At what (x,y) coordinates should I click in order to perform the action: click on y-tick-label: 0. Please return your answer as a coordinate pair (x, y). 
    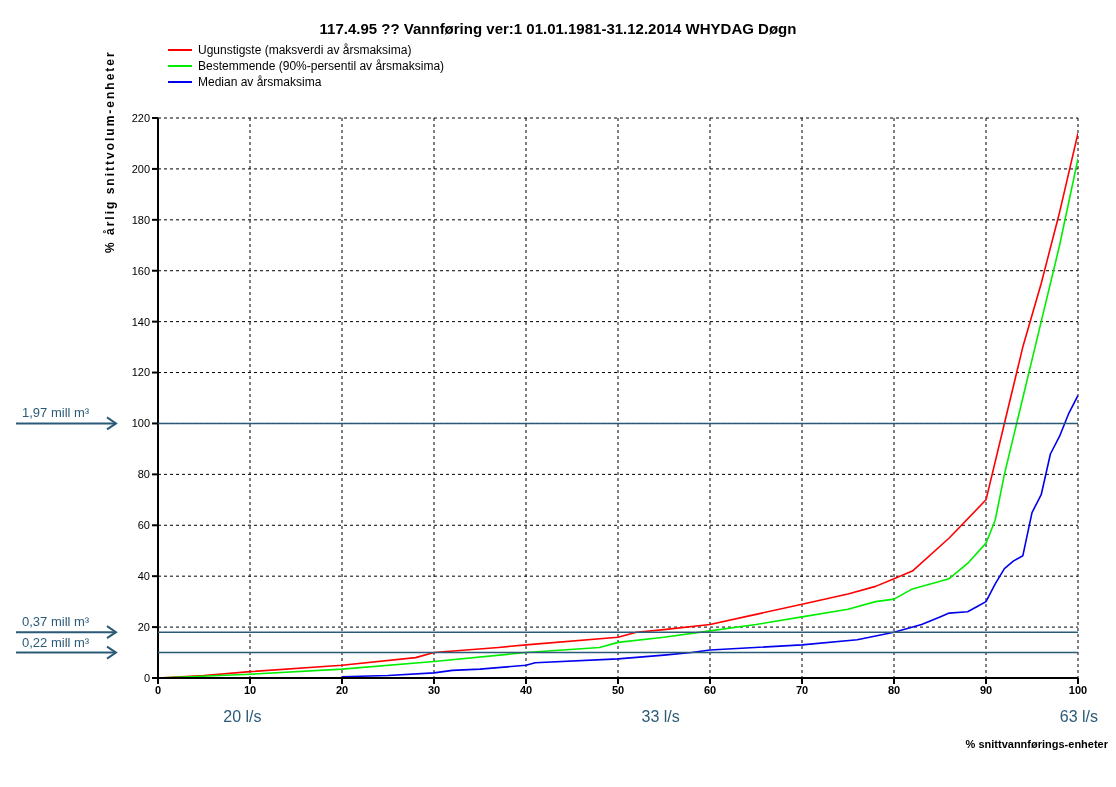
    Looking at the image, I should click on (146, 677).